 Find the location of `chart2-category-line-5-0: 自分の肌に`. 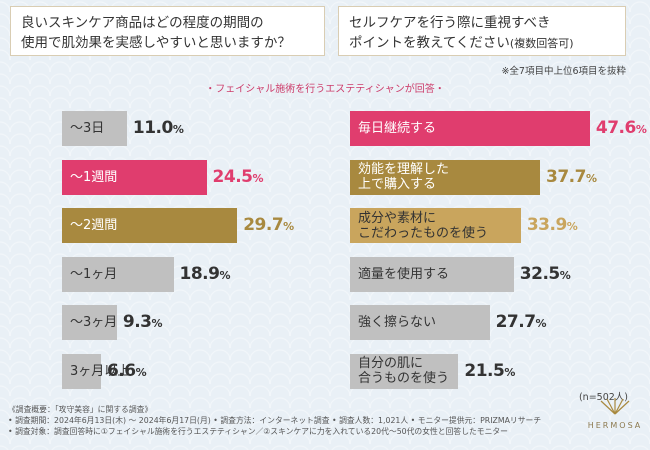

chart2-category-line-5-0: 自分の肌に is located at coordinates (391, 363).